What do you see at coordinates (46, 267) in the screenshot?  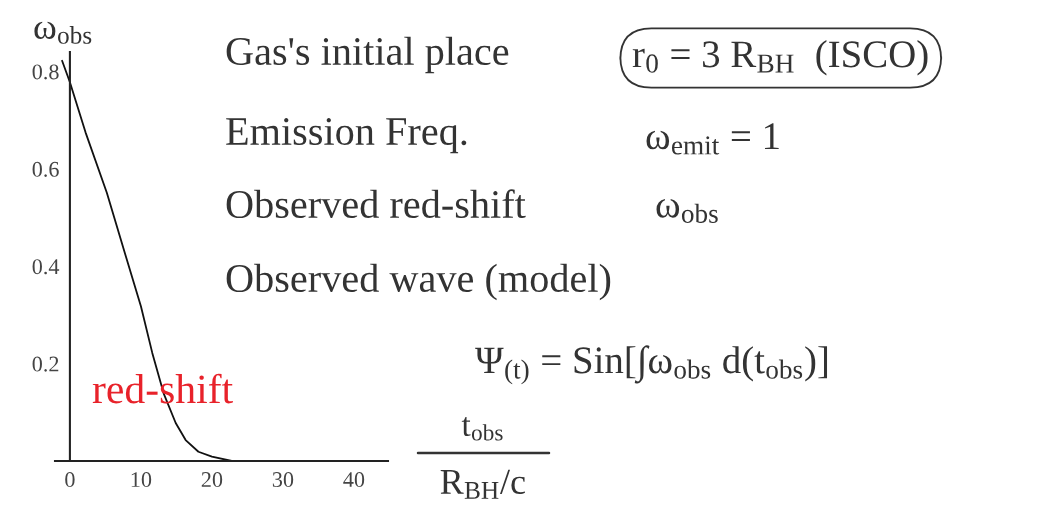 I see `y-tick-label: 0.4` at bounding box center [46, 267].